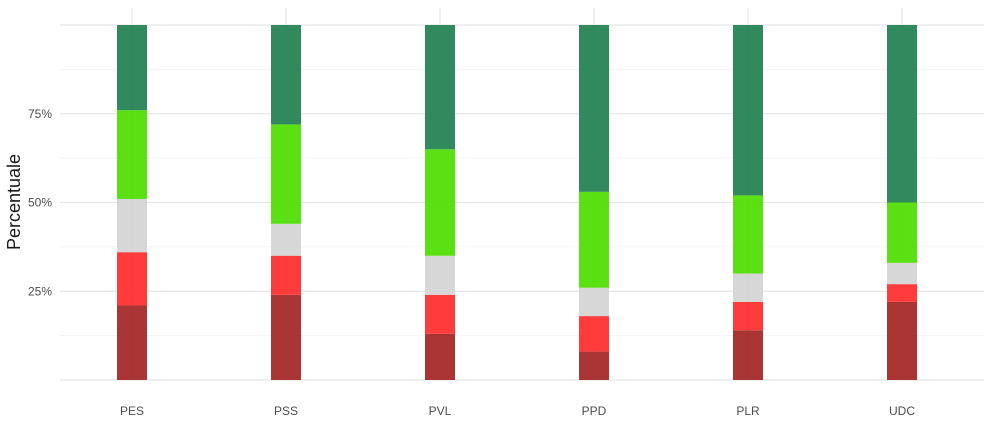  What do you see at coordinates (14, 202) in the screenshot?
I see `y-axis-title: Percentuale` at bounding box center [14, 202].